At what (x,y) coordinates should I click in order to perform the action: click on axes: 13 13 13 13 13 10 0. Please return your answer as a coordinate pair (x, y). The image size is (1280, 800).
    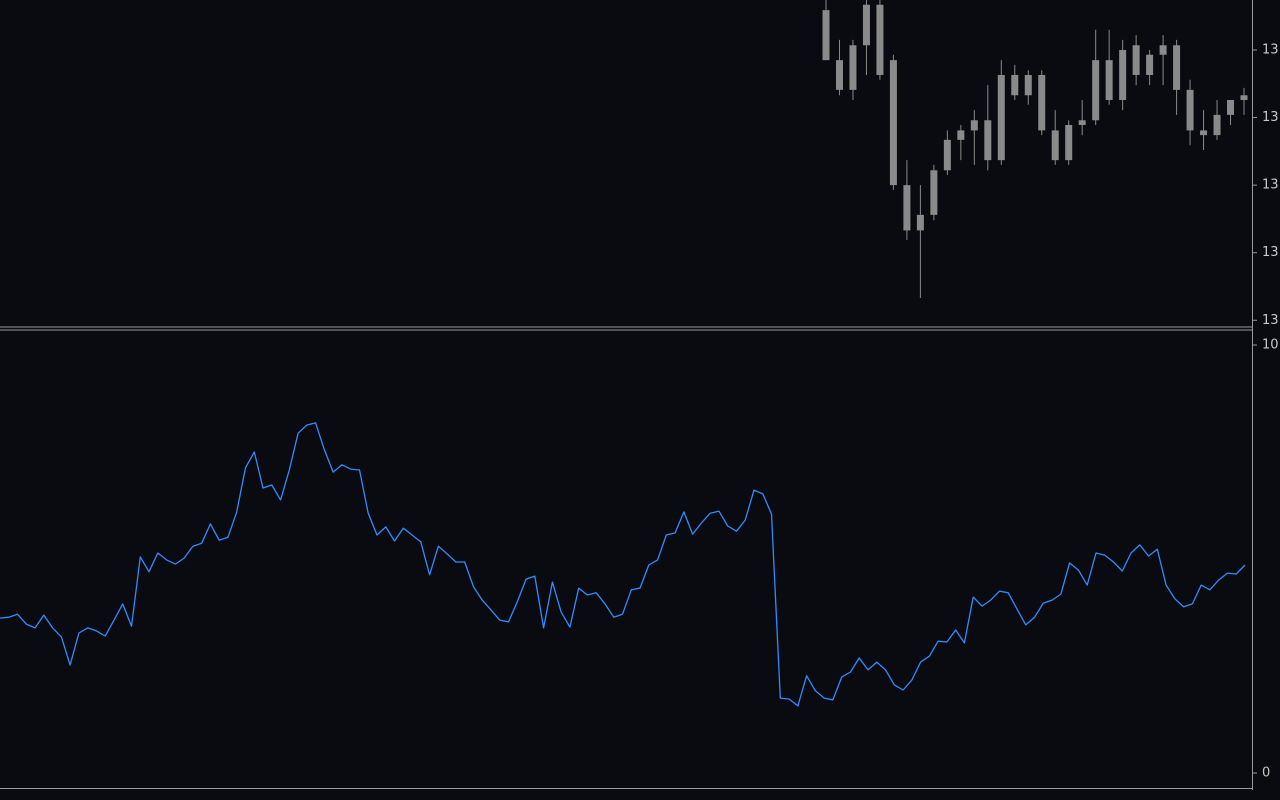
    Looking at the image, I should click on (1265, 412).